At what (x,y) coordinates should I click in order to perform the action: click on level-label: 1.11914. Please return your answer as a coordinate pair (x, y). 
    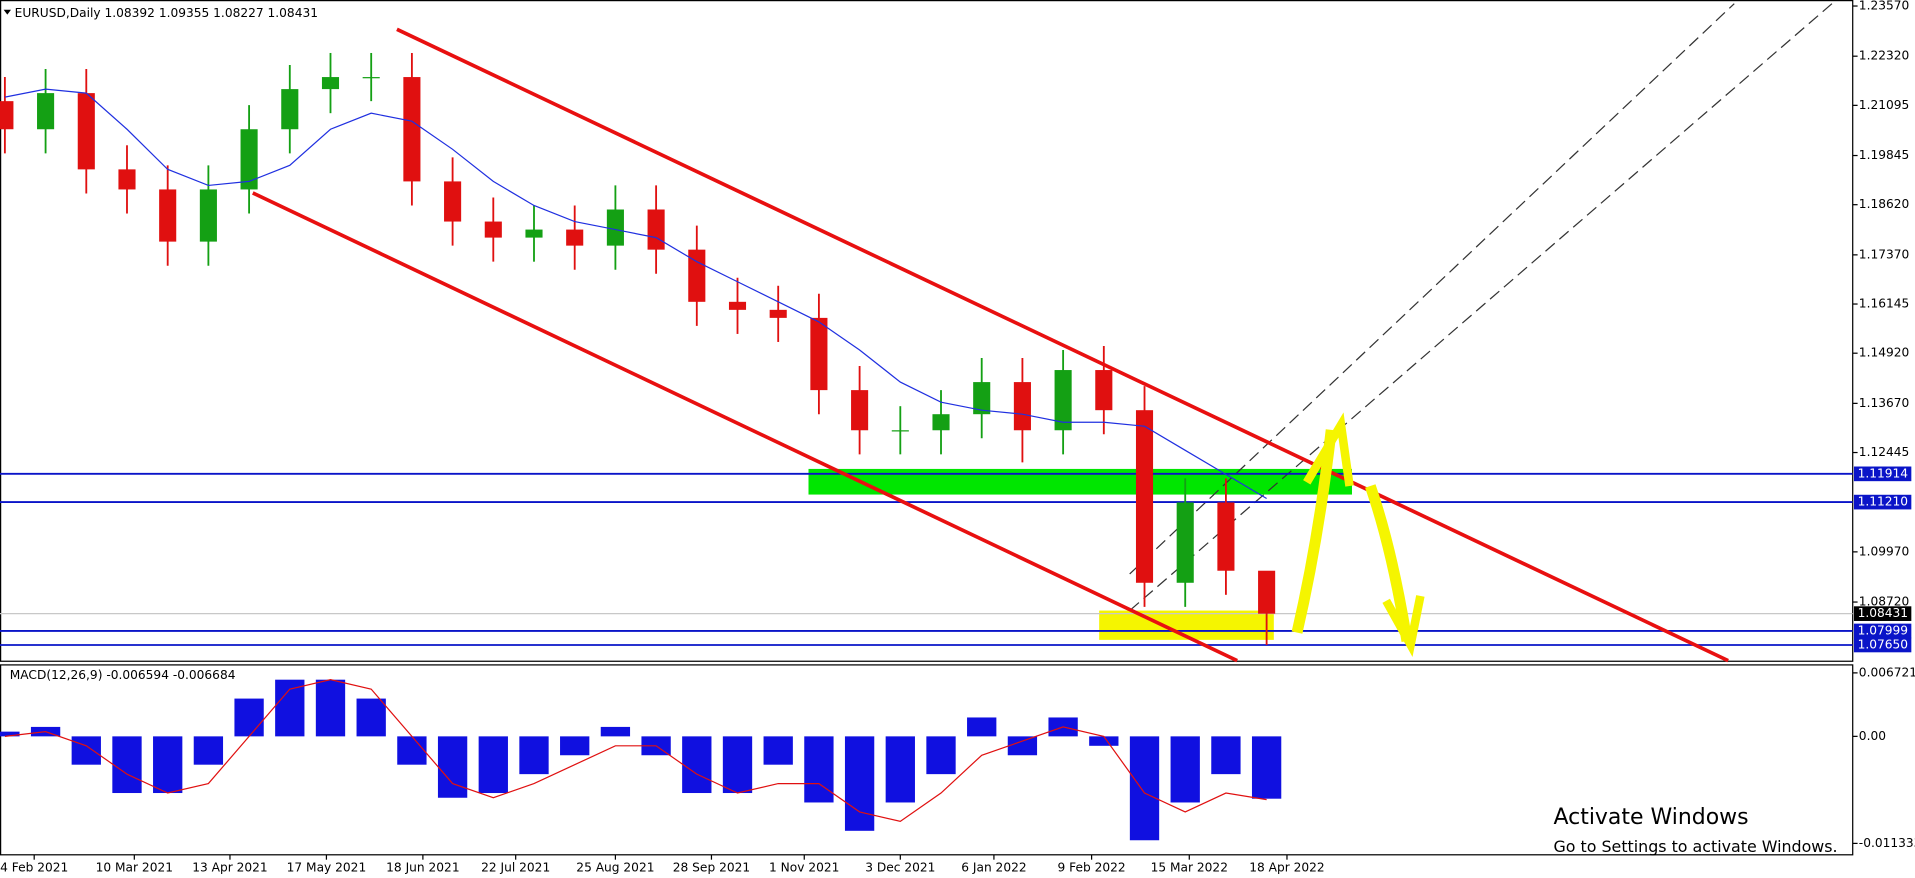
    Looking at the image, I should click on (1883, 473).